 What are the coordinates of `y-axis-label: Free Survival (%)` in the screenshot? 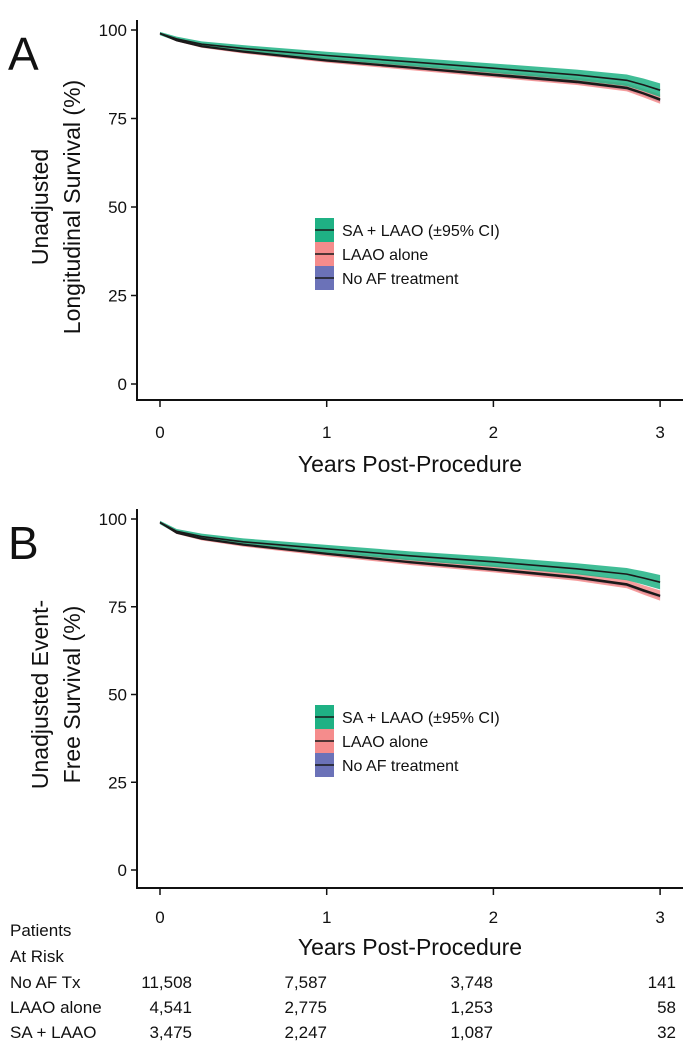 It's located at (72, 695).